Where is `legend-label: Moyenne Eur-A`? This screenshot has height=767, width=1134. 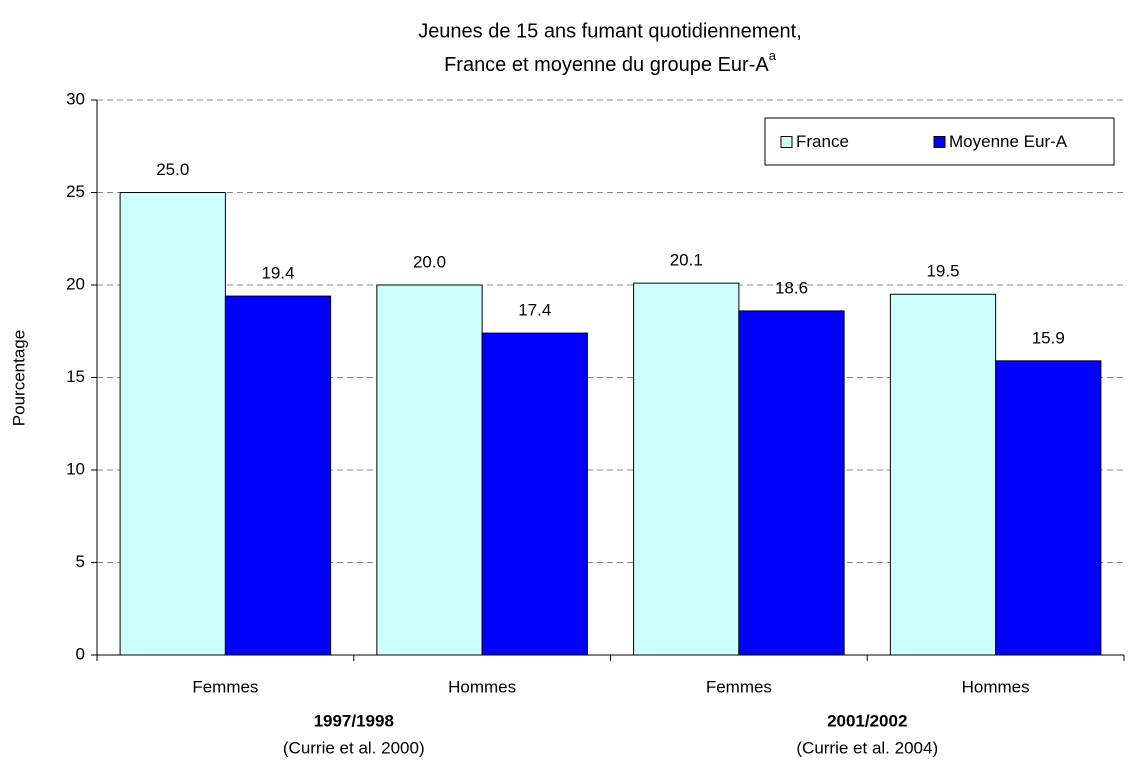 legend-label: Moyenne Eur-A is located at coordinates (1008, 141).